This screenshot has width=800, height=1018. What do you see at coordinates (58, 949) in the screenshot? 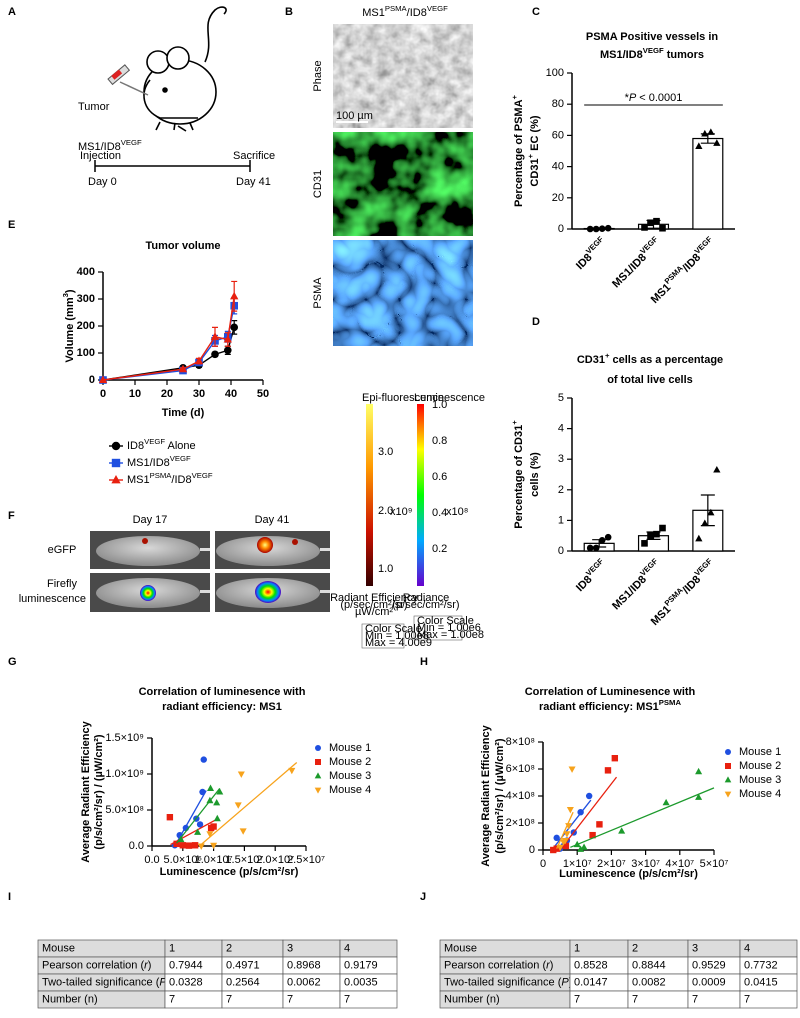
I see `table-text: Mouse` at bounding box center [58, 949].